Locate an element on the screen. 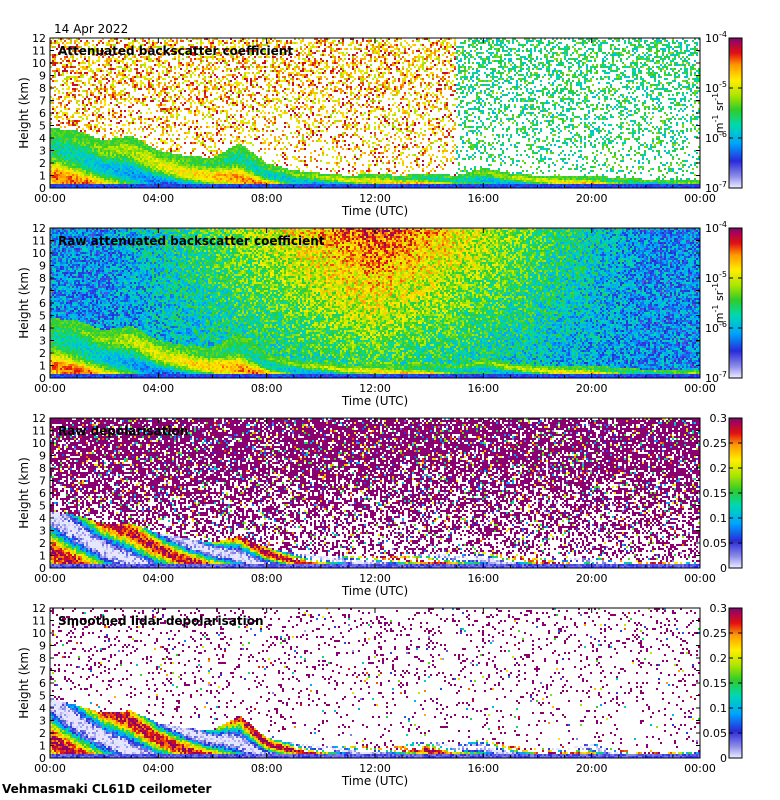 The image size is (780, 800). colorbar-tick-label: 0.15 is located at coordinates (715, 493).